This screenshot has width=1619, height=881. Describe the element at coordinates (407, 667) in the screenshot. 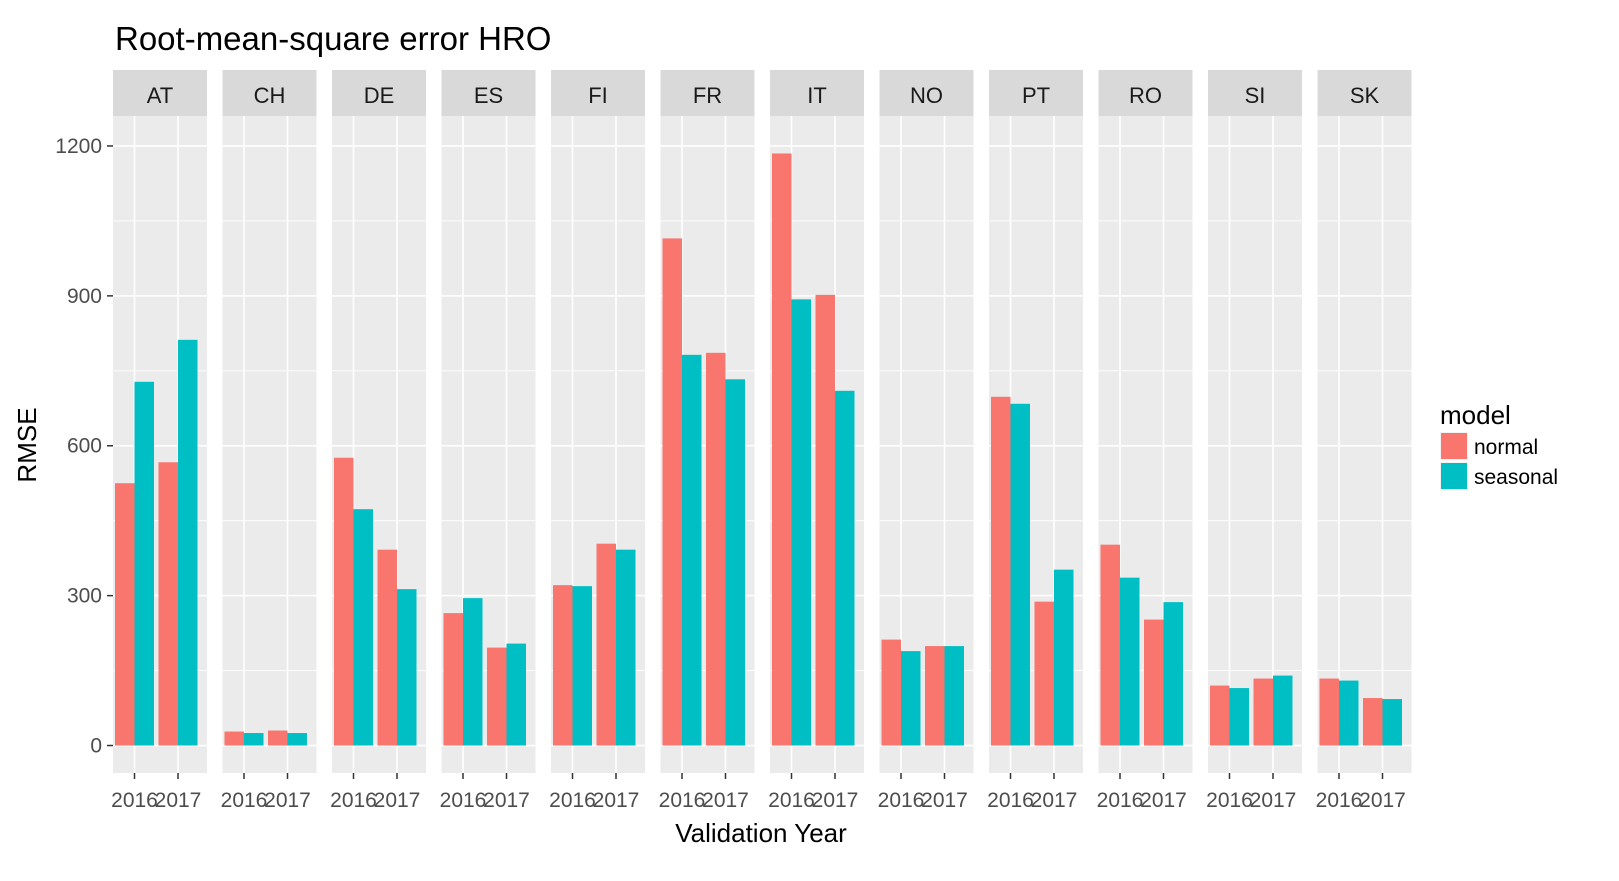

I see `bar-de-2017-seasonal` at that location.